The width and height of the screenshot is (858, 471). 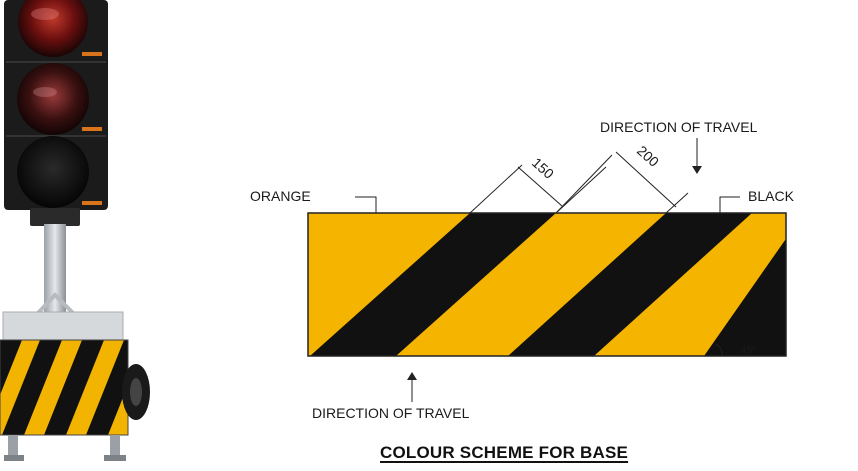 What do you see at coordinates (771, 196) in the screenshot?
I see `black-label: BLACK` at bounding box center [771, 196].